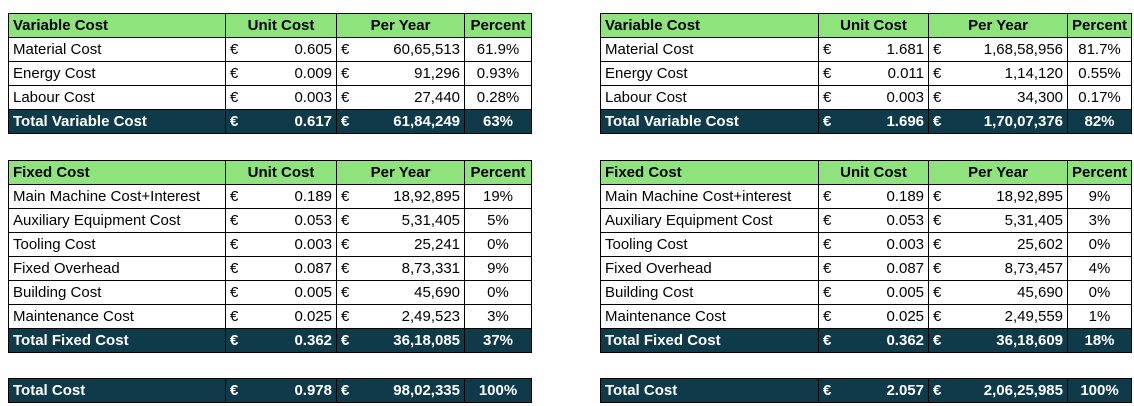 This screenshot has width=1134, height=406. I want to click on row-label-cell: Material Cost, so click(709, 49).